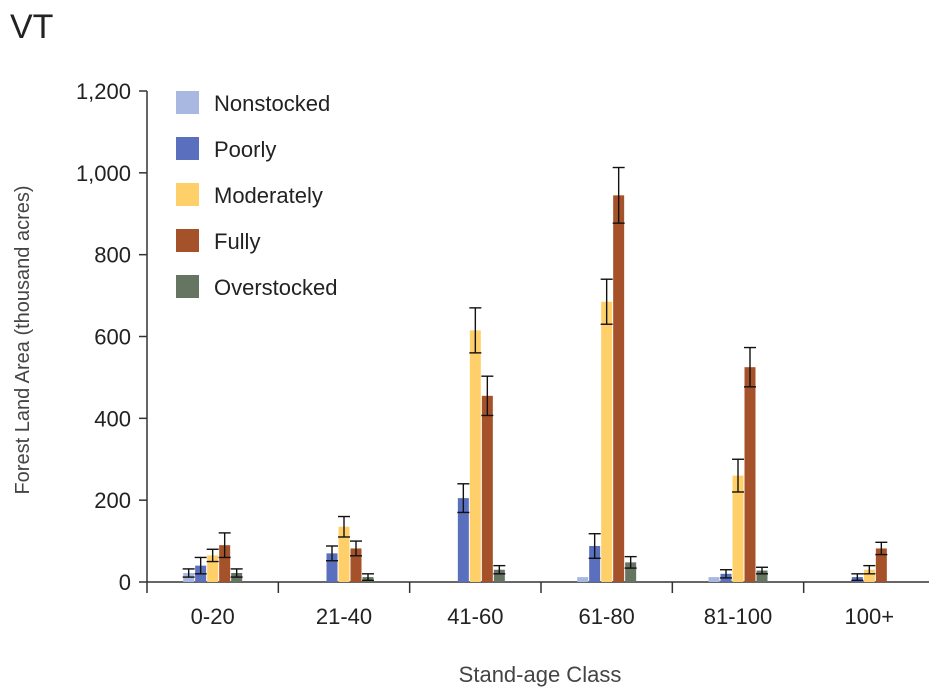 This screenshot has height=687, width=929. What do you see at coordinates (540, 674) in the screenshot?
I see `x-axis-label: Stand-age Class` at bounding box center [540, 674].